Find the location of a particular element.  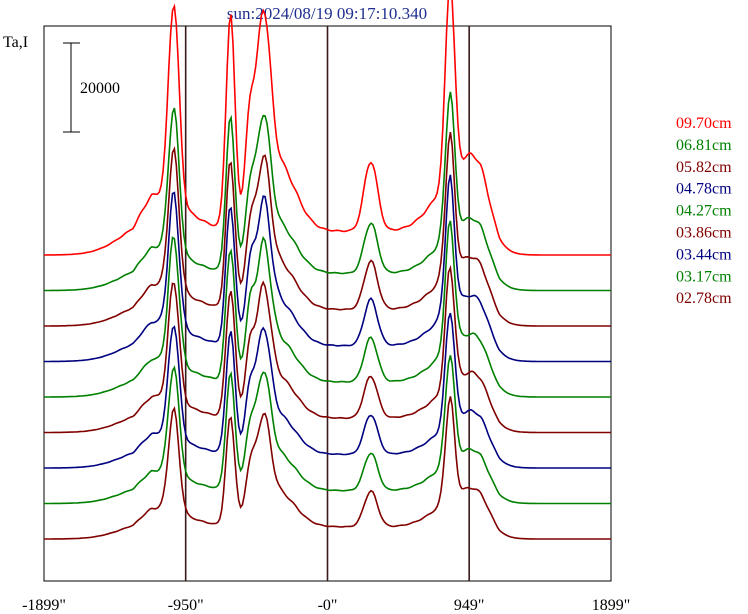

legend-item: 09.70cm is located at coordinates (704, 123).